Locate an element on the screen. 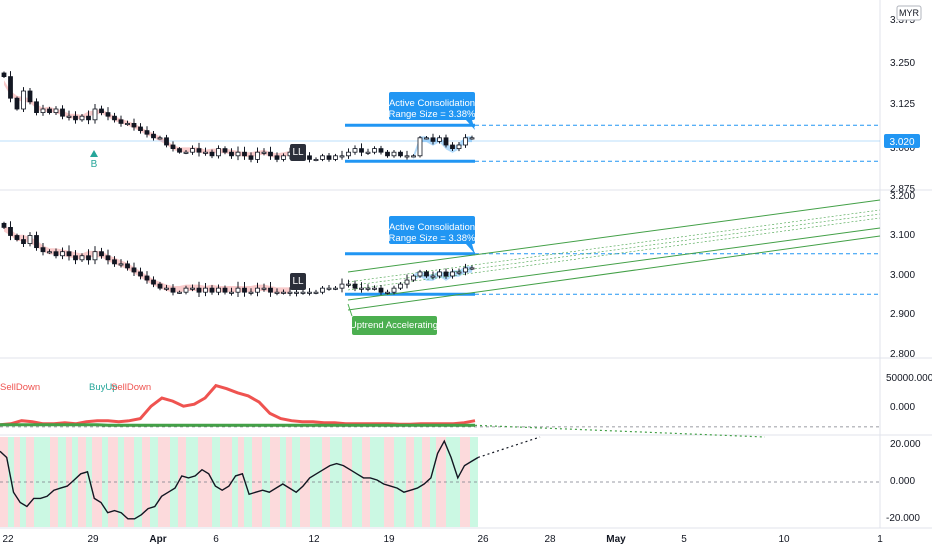  indicator-signal-label: SellDown is located at coordinates (20, 387).